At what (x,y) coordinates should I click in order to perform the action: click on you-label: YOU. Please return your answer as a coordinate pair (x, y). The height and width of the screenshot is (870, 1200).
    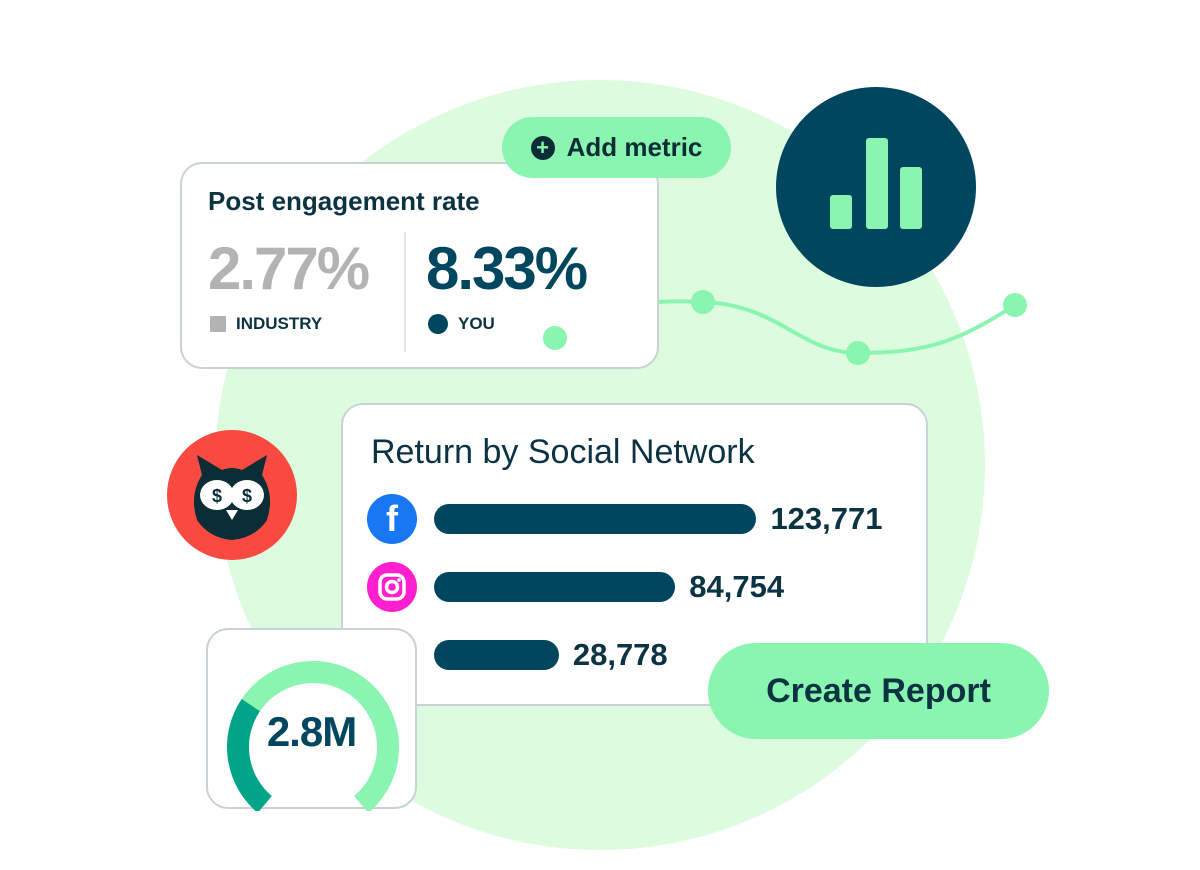
    Looking at the image, I should click on (476, 323).